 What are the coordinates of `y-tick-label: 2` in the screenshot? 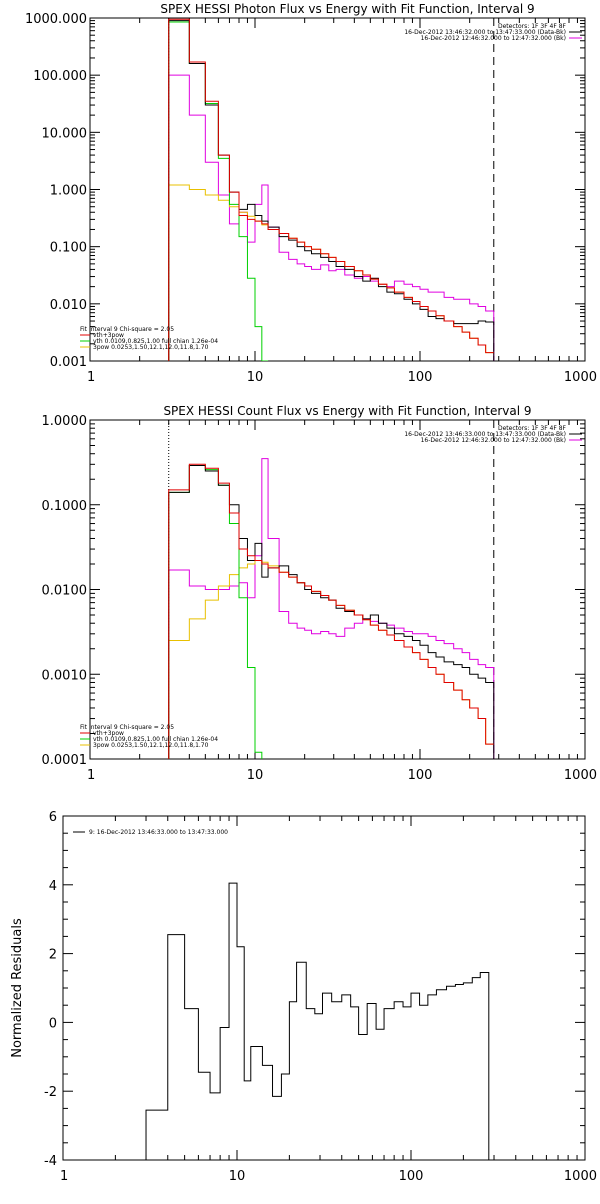 It's located at (53, 955).